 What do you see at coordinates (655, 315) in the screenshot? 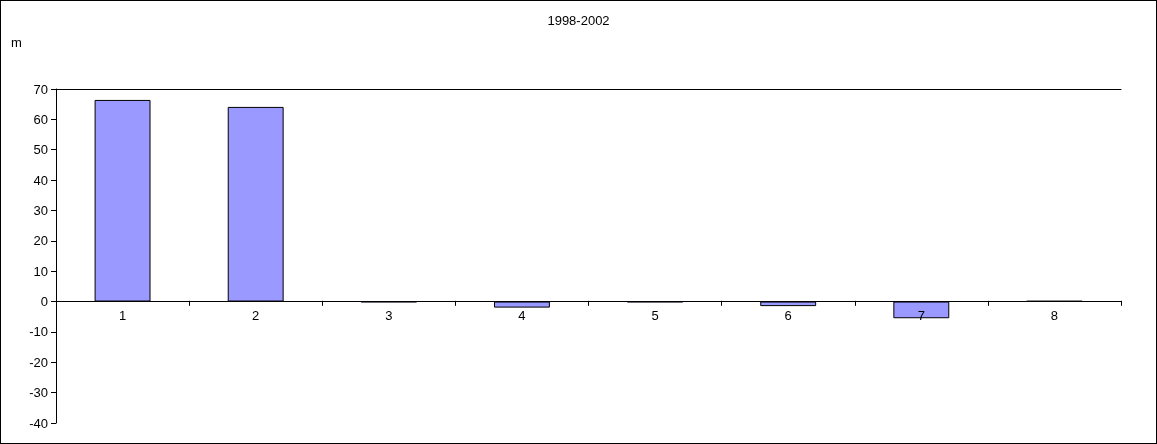
I see `x-tick-label: 5` at bounding box center [655, 315].